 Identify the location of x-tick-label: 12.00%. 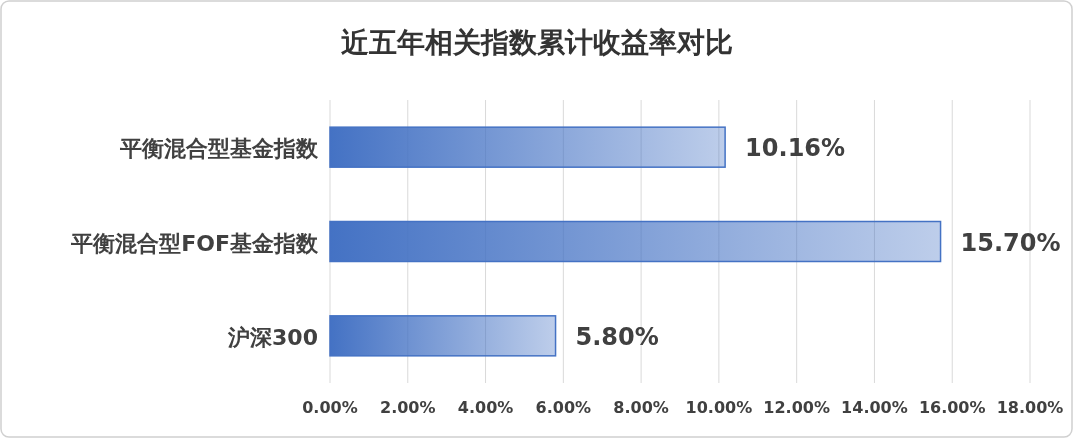
(796, 407).